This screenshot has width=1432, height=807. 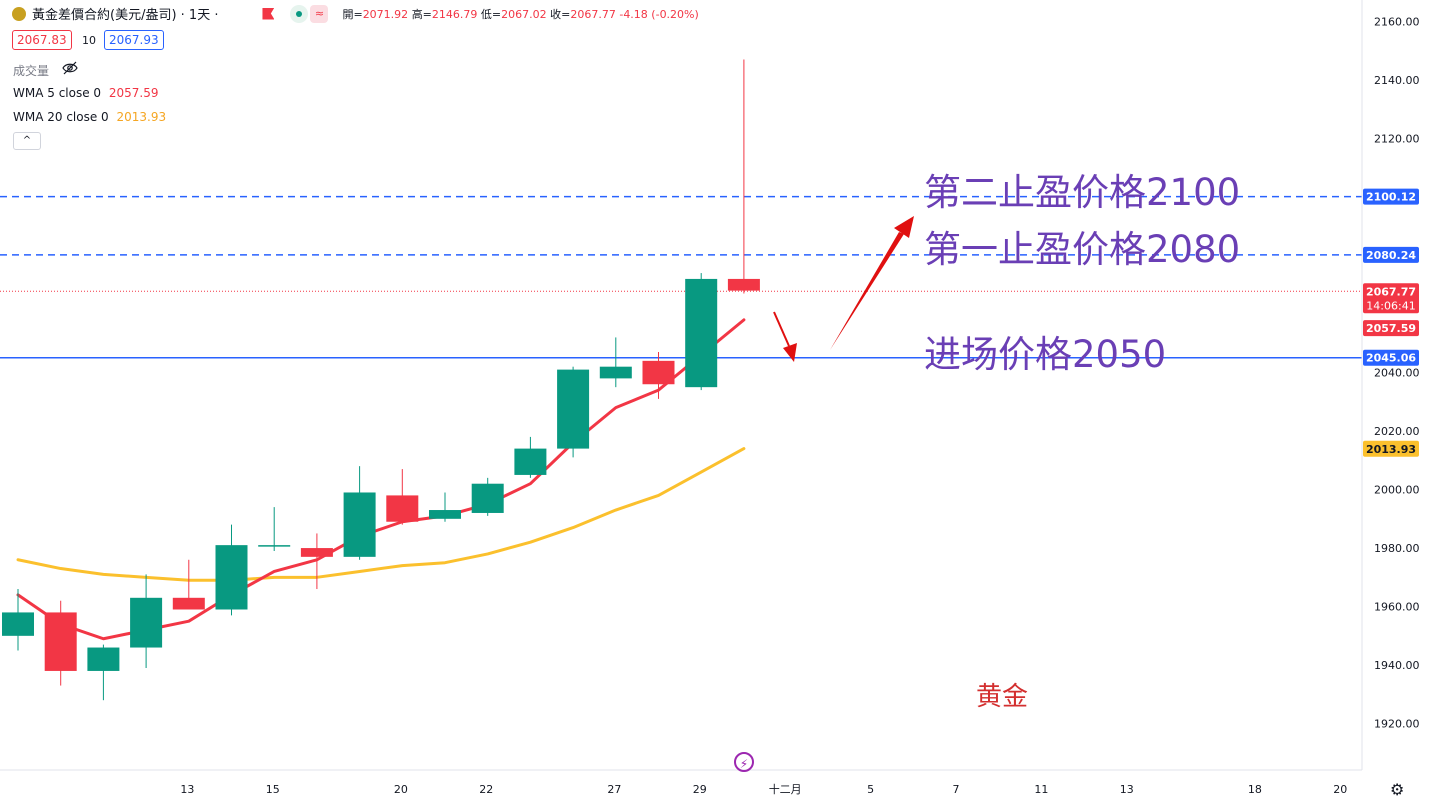 I want to click on up-arrow-head, so click(x=904, y=227).